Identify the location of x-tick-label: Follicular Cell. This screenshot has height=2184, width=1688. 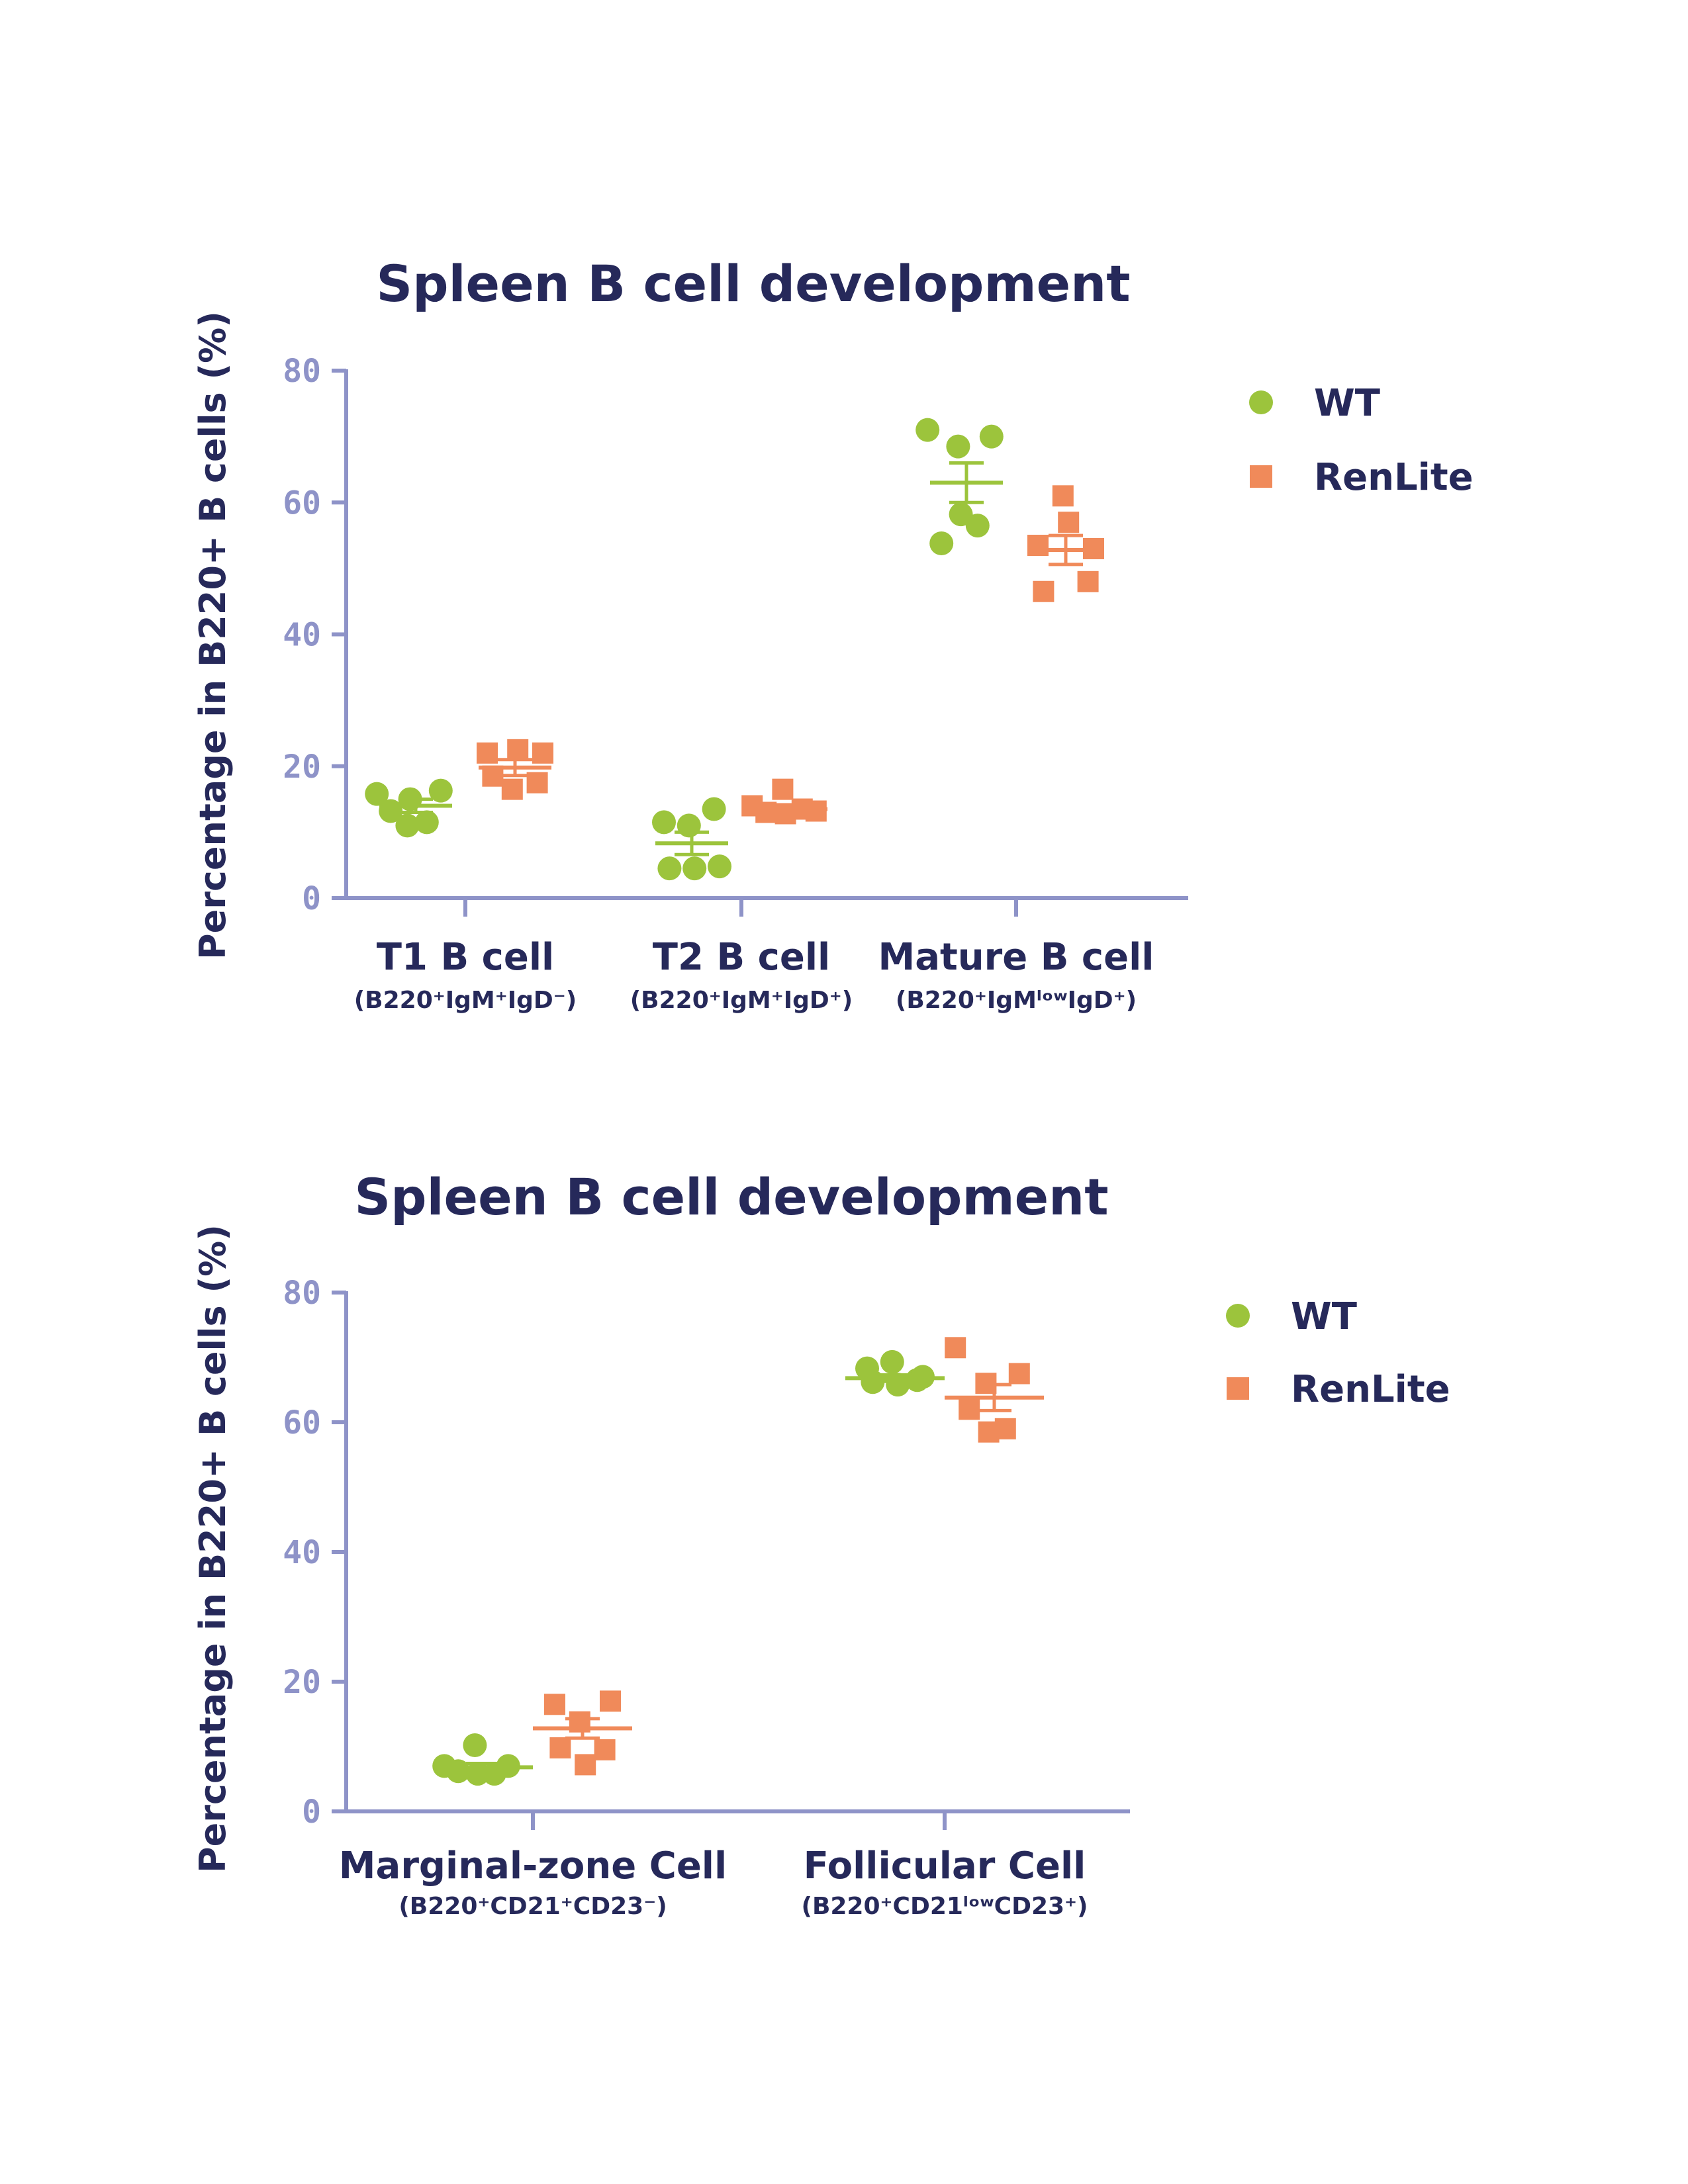
(945, 1866).